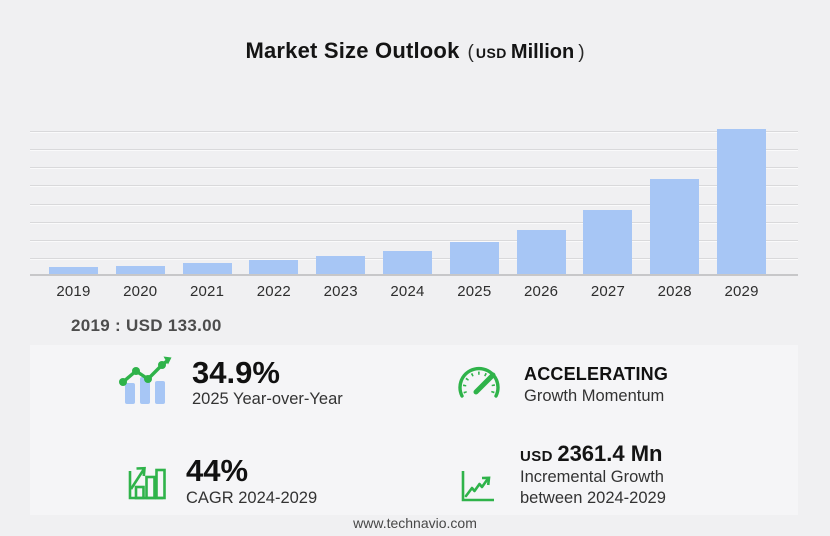  I want to click on stat-value-prefix: USD, so click(536, 456).